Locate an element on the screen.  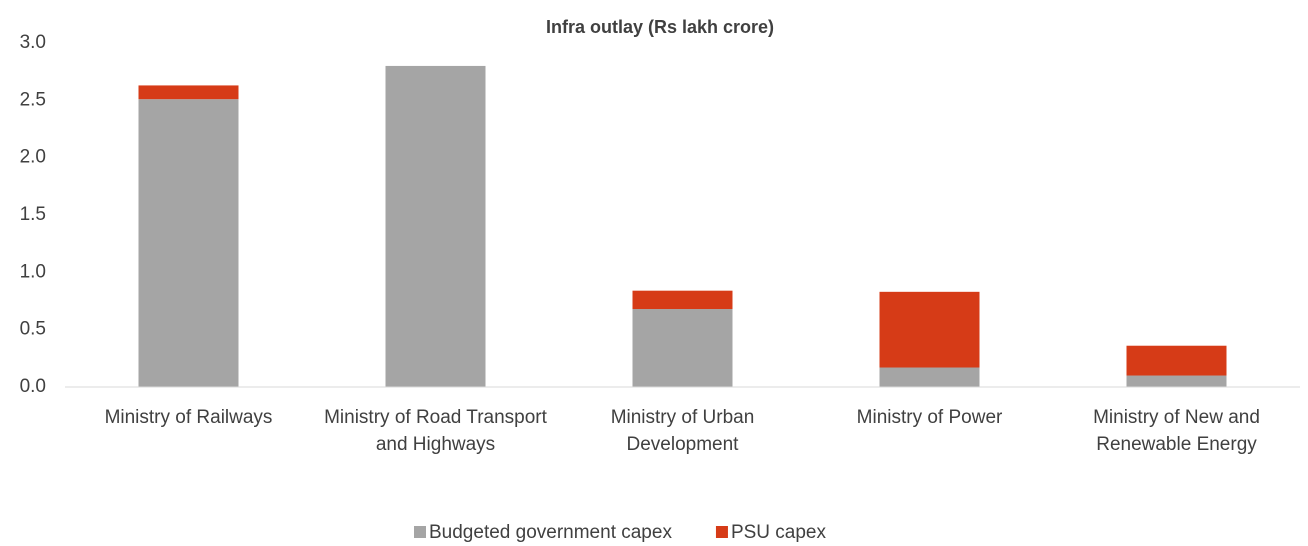
chart-title: Infra outlay (Rs lakh crore) is located at coordinates (660, 27).